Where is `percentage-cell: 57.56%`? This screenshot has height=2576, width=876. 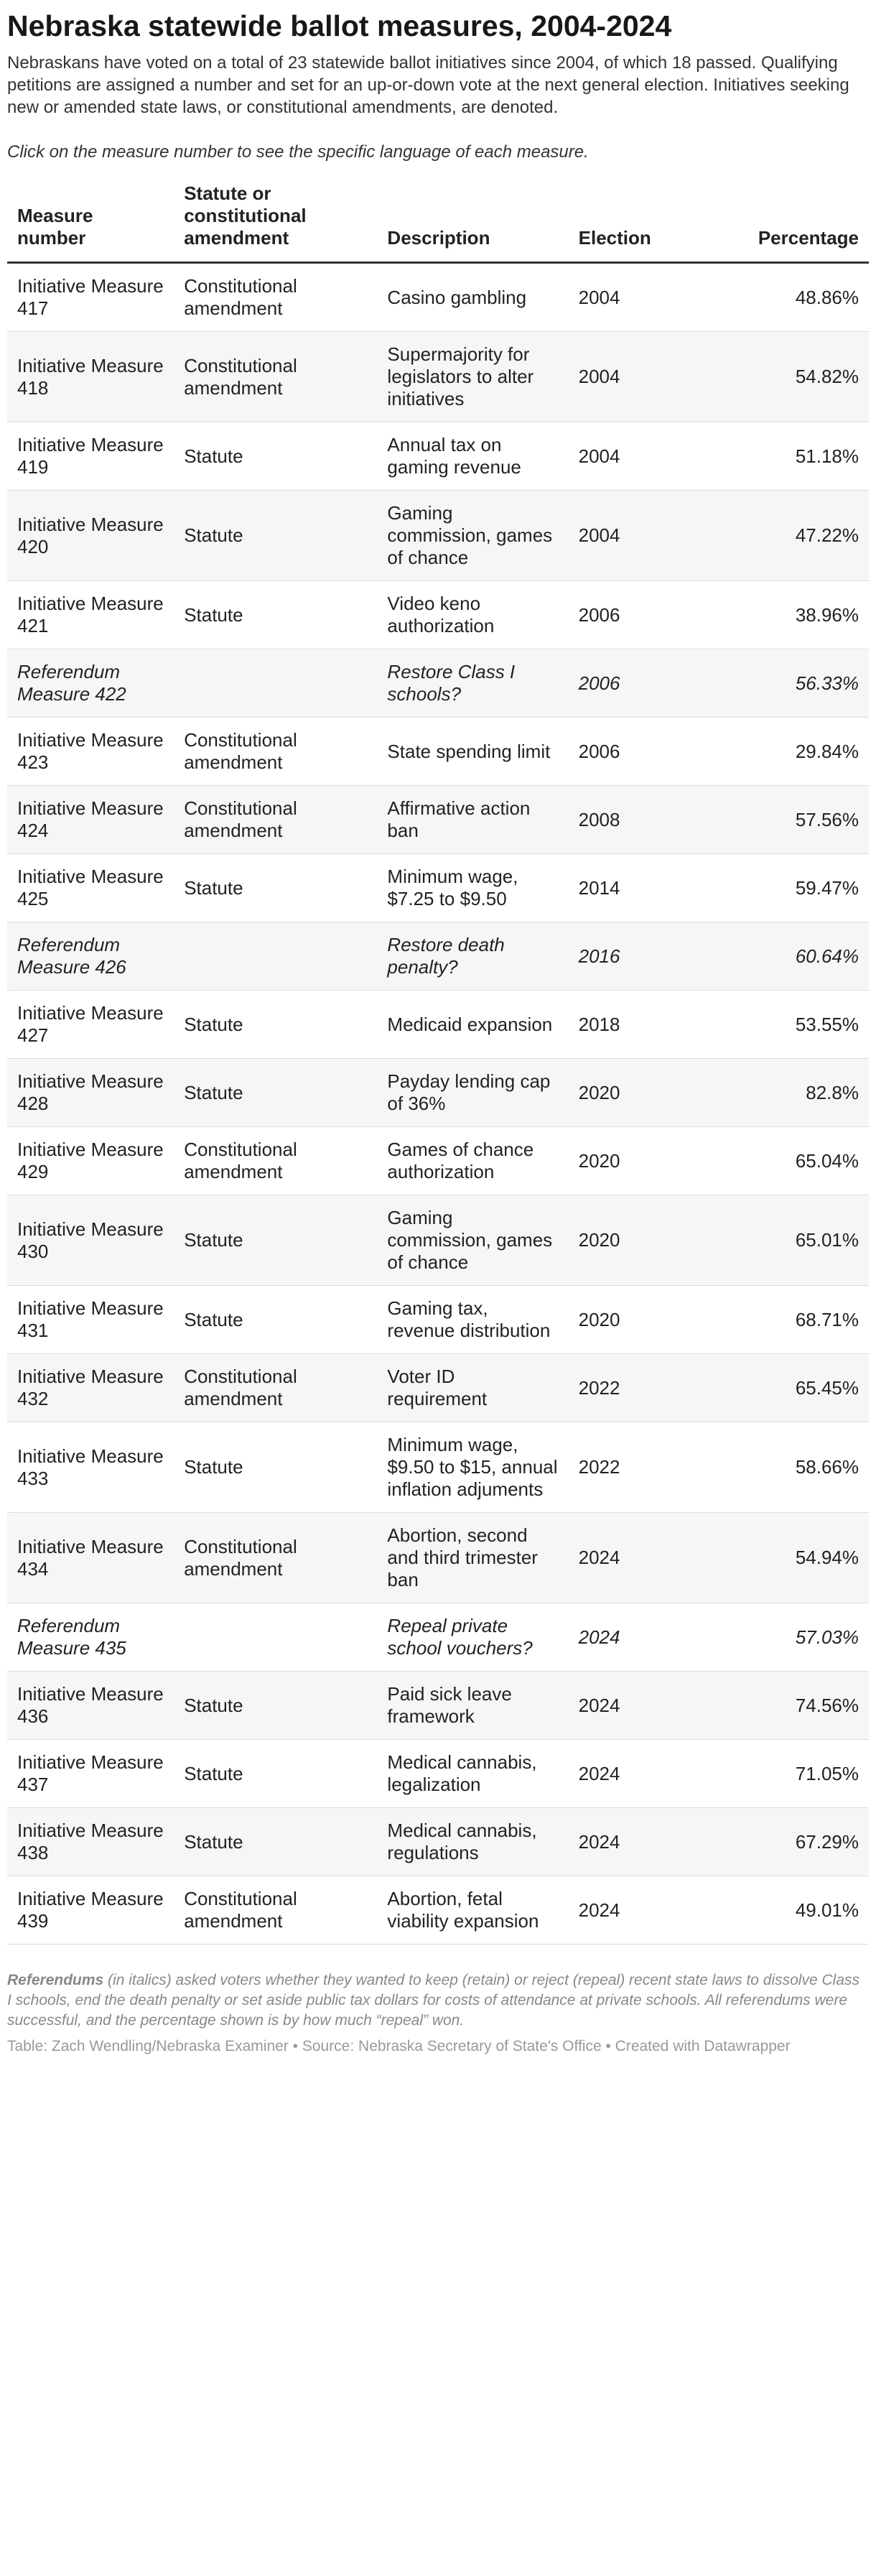
percentage-cell: 57.56% is located at coordinates (769, 819).